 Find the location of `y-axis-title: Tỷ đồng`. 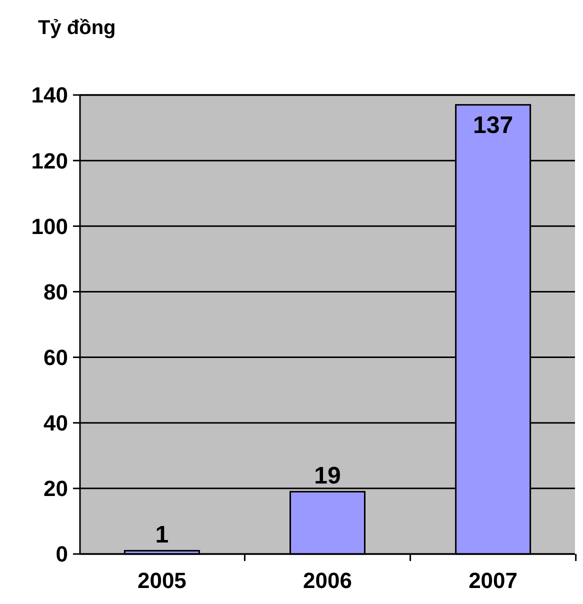

y-axis-title: Tỷ đồng is located at coordinates (77, 28).